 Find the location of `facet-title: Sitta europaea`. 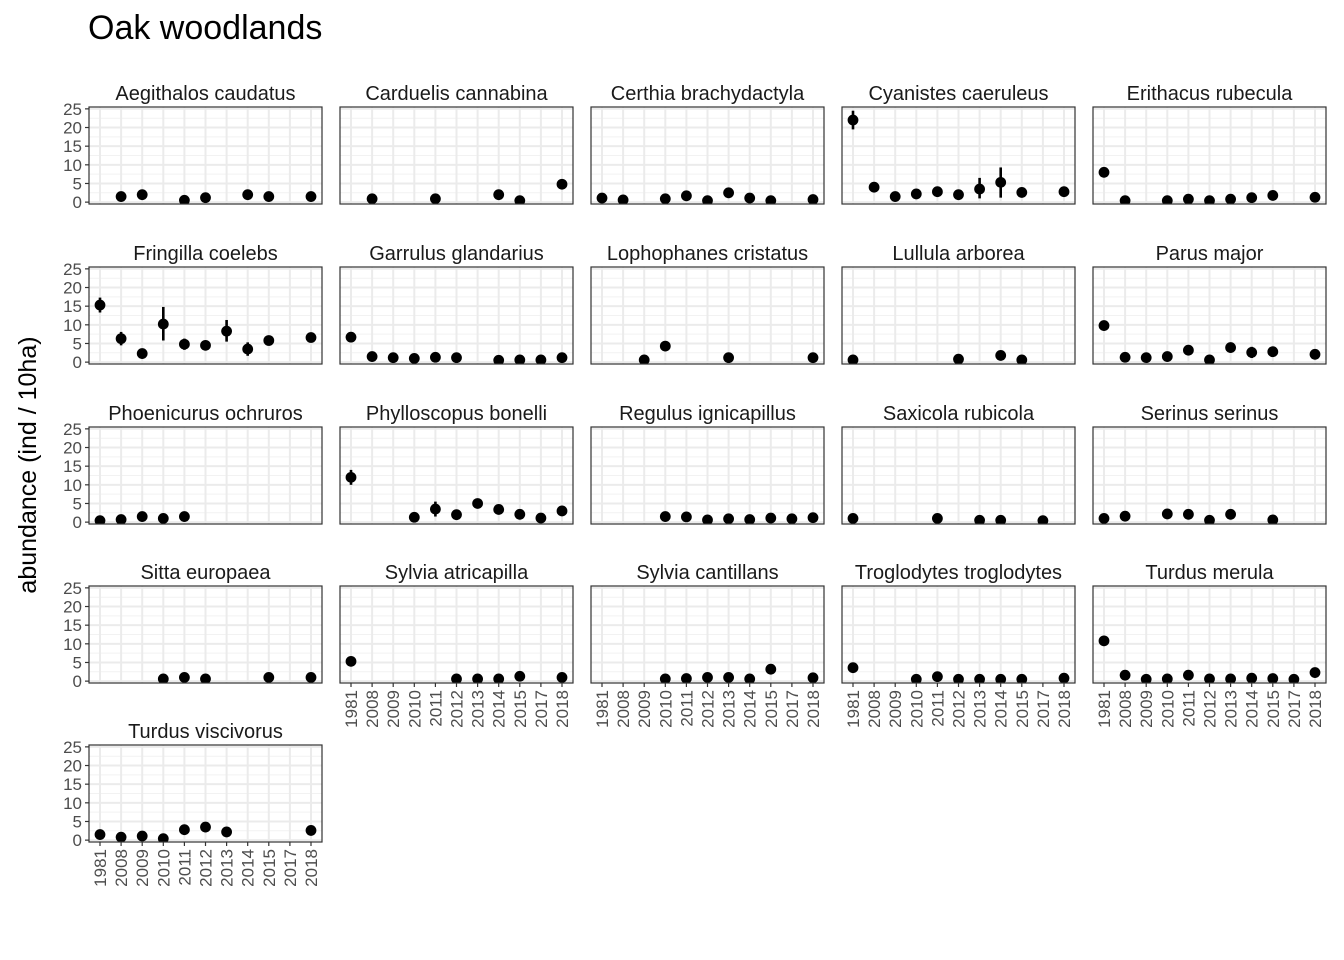

facet-title: Sitta europaea is located at coordinates (205, 573).